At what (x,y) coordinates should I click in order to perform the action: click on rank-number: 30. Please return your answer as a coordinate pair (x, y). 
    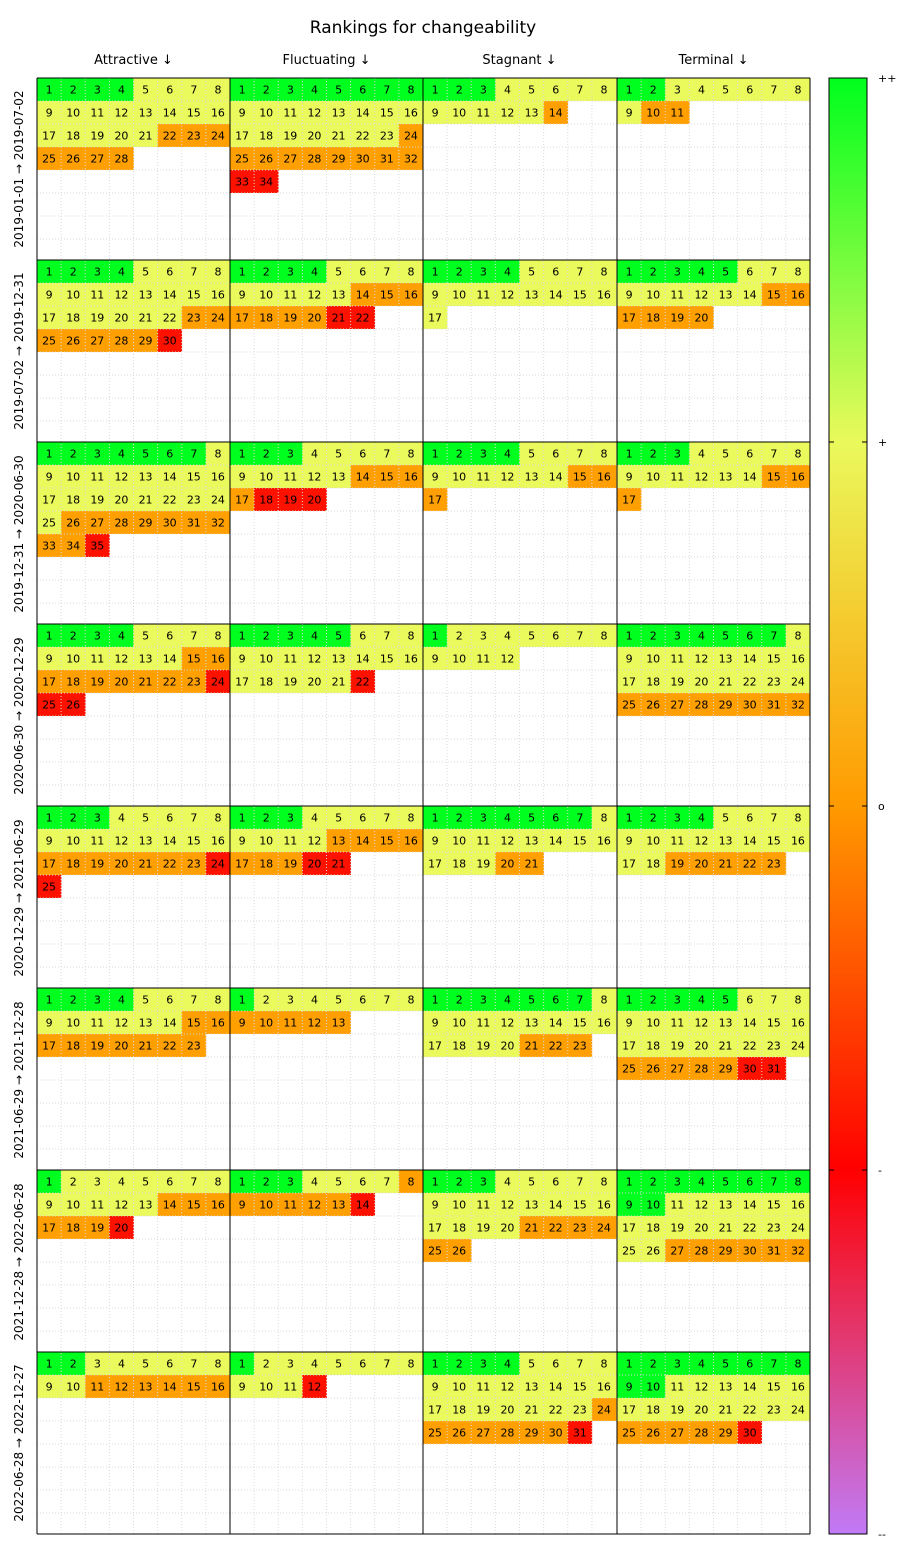
    Looking at the image, I should click on (170, 523).